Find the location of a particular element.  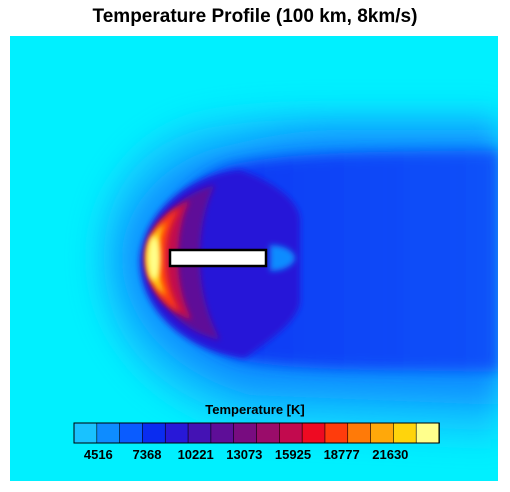

chart-title: Temperature Profile (100 km, 8km/s) is located at coordinates (255, 16).